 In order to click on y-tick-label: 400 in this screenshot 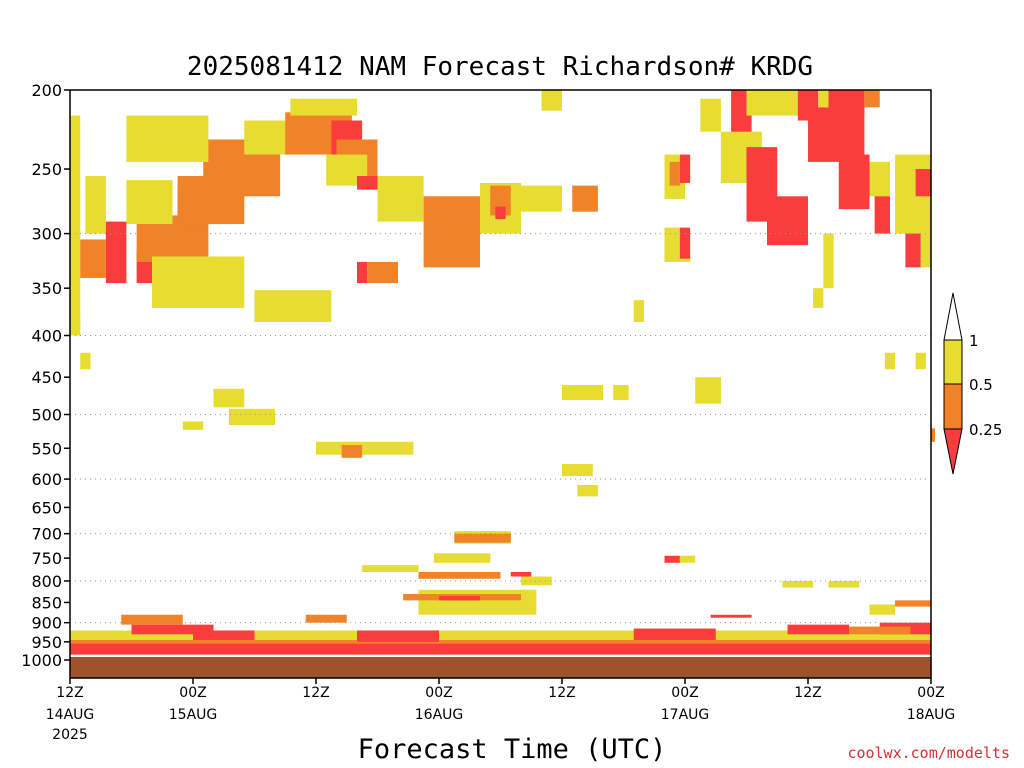, I will do `click(46, 335)`.